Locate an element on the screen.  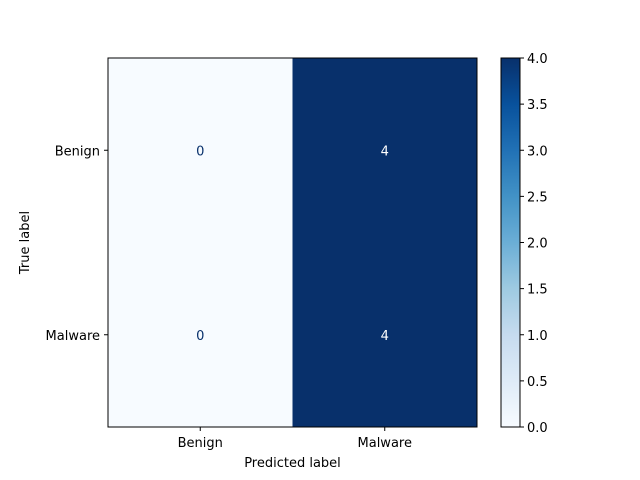
y-axis-label: True label is located at coordinates (25, 243).